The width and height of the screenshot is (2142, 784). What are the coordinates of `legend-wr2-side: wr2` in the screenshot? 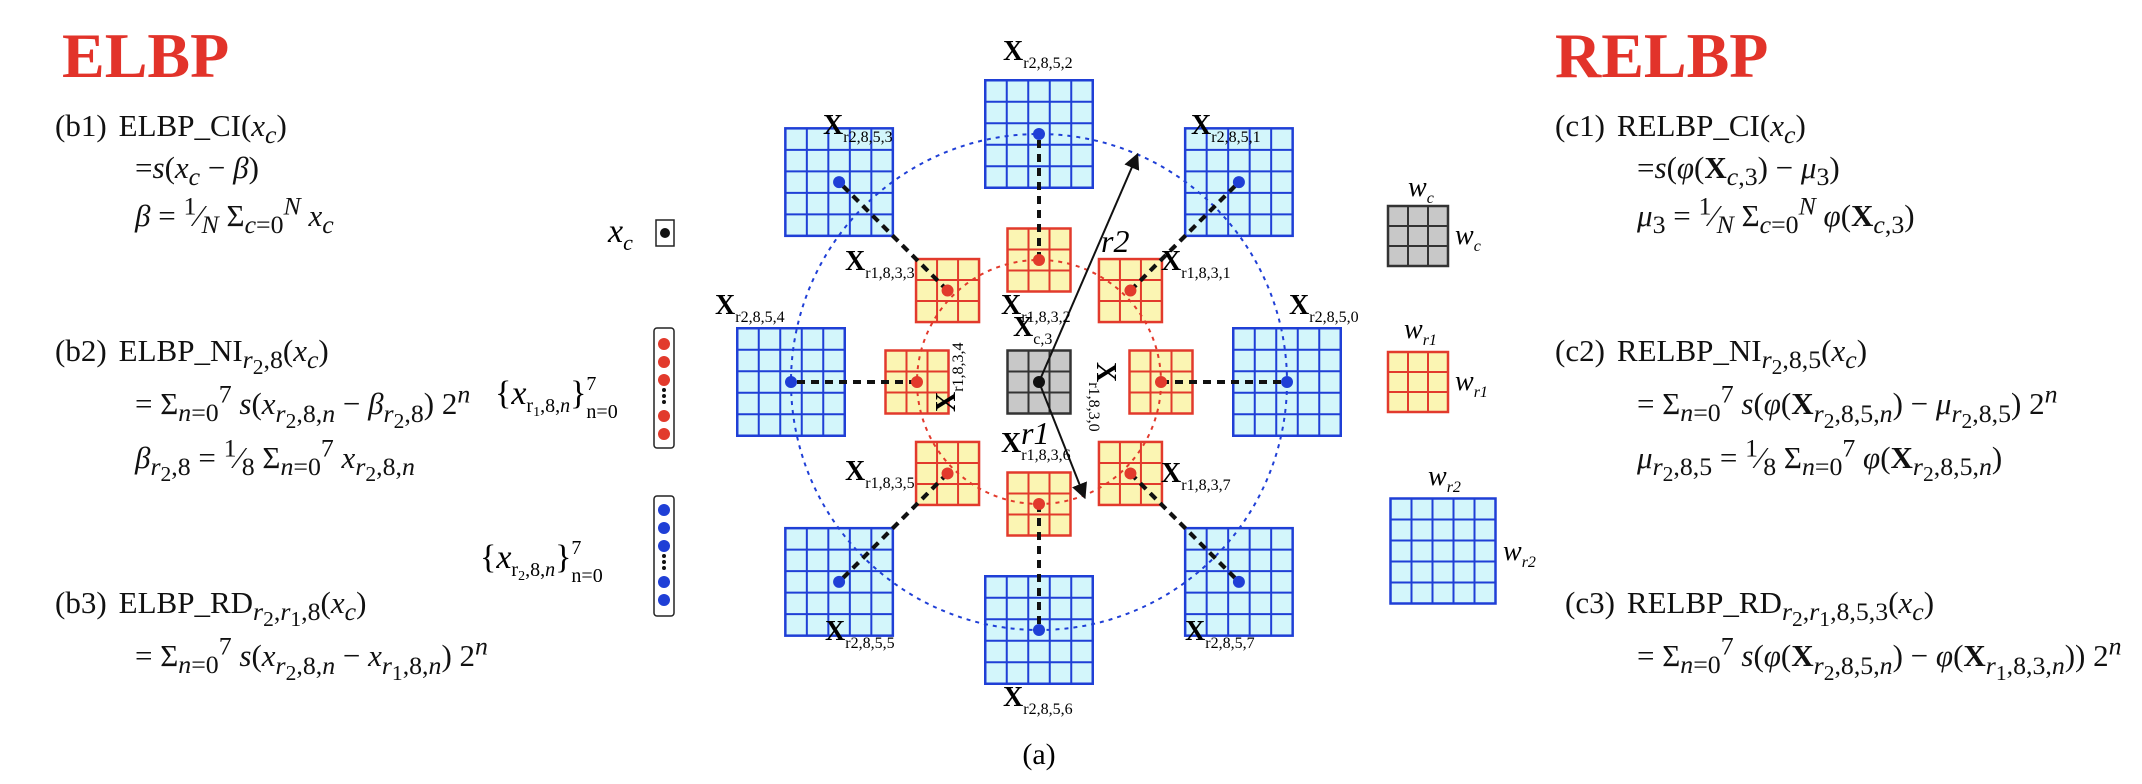 It's located at (1519, 553).